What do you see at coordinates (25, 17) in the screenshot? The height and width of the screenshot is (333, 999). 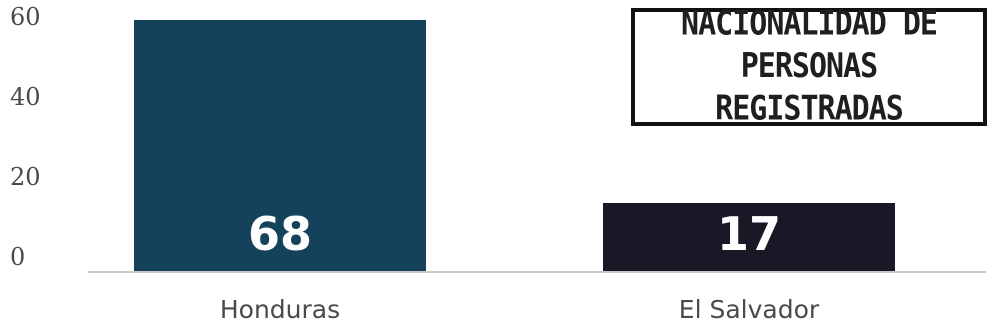 I see `y-tick-label: 60` at bounding box center [25, 17].